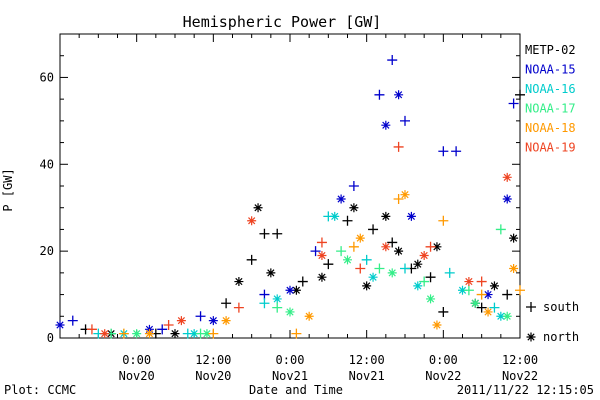  What do you see at coordinates (550, 109) in the screenshot?
I see `legend-entry-noaa-17: NOAA-17` at bounding box center [550, 109].